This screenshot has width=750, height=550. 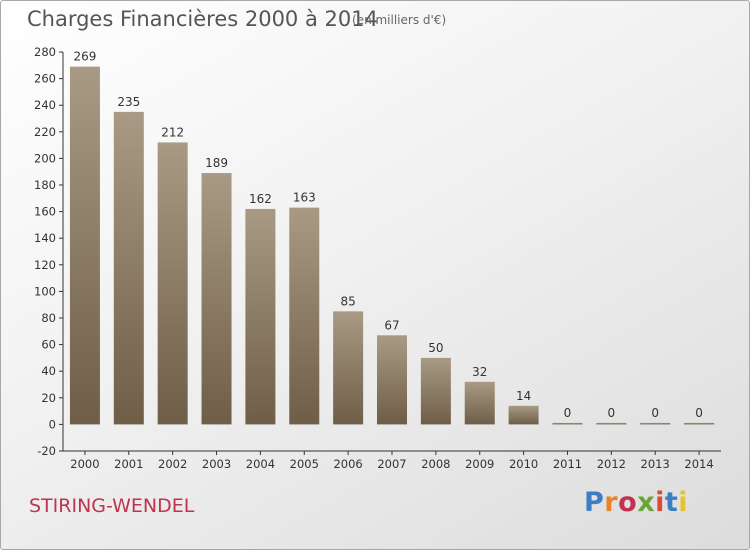 I want to click on x-tick-label: 2010, so click(x=523, y=464).